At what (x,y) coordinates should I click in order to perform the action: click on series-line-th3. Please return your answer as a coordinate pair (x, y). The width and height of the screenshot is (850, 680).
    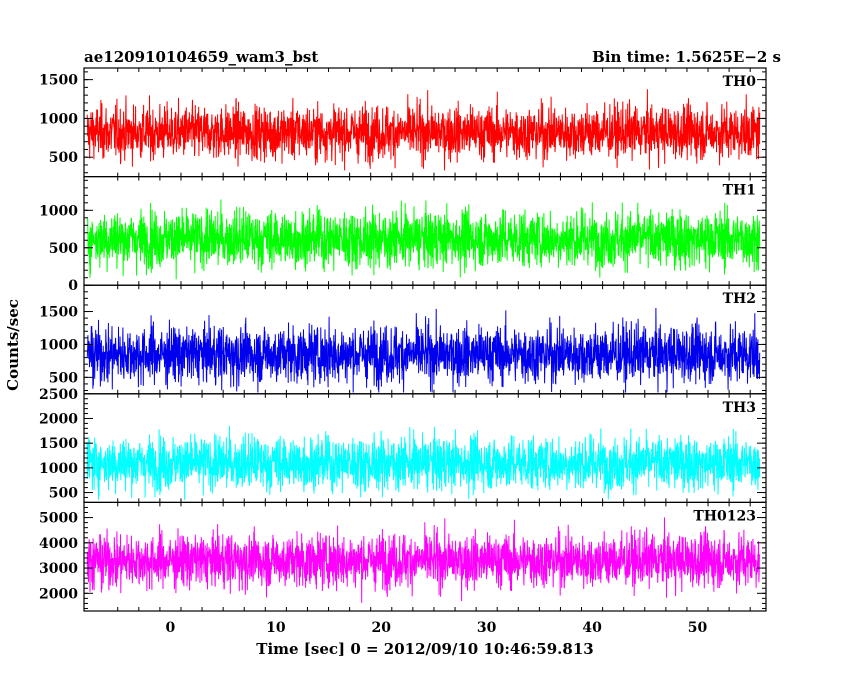
    Looking at the image, I should click on (423, 462).